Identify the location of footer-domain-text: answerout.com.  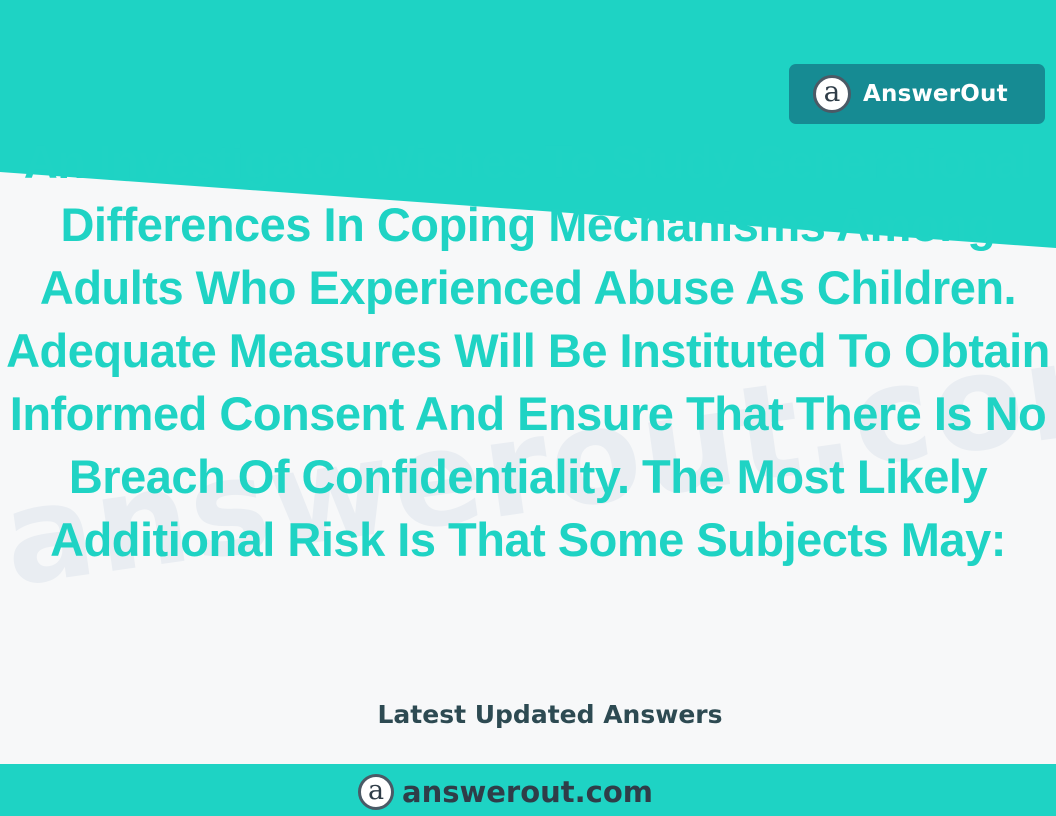
(528, 792).